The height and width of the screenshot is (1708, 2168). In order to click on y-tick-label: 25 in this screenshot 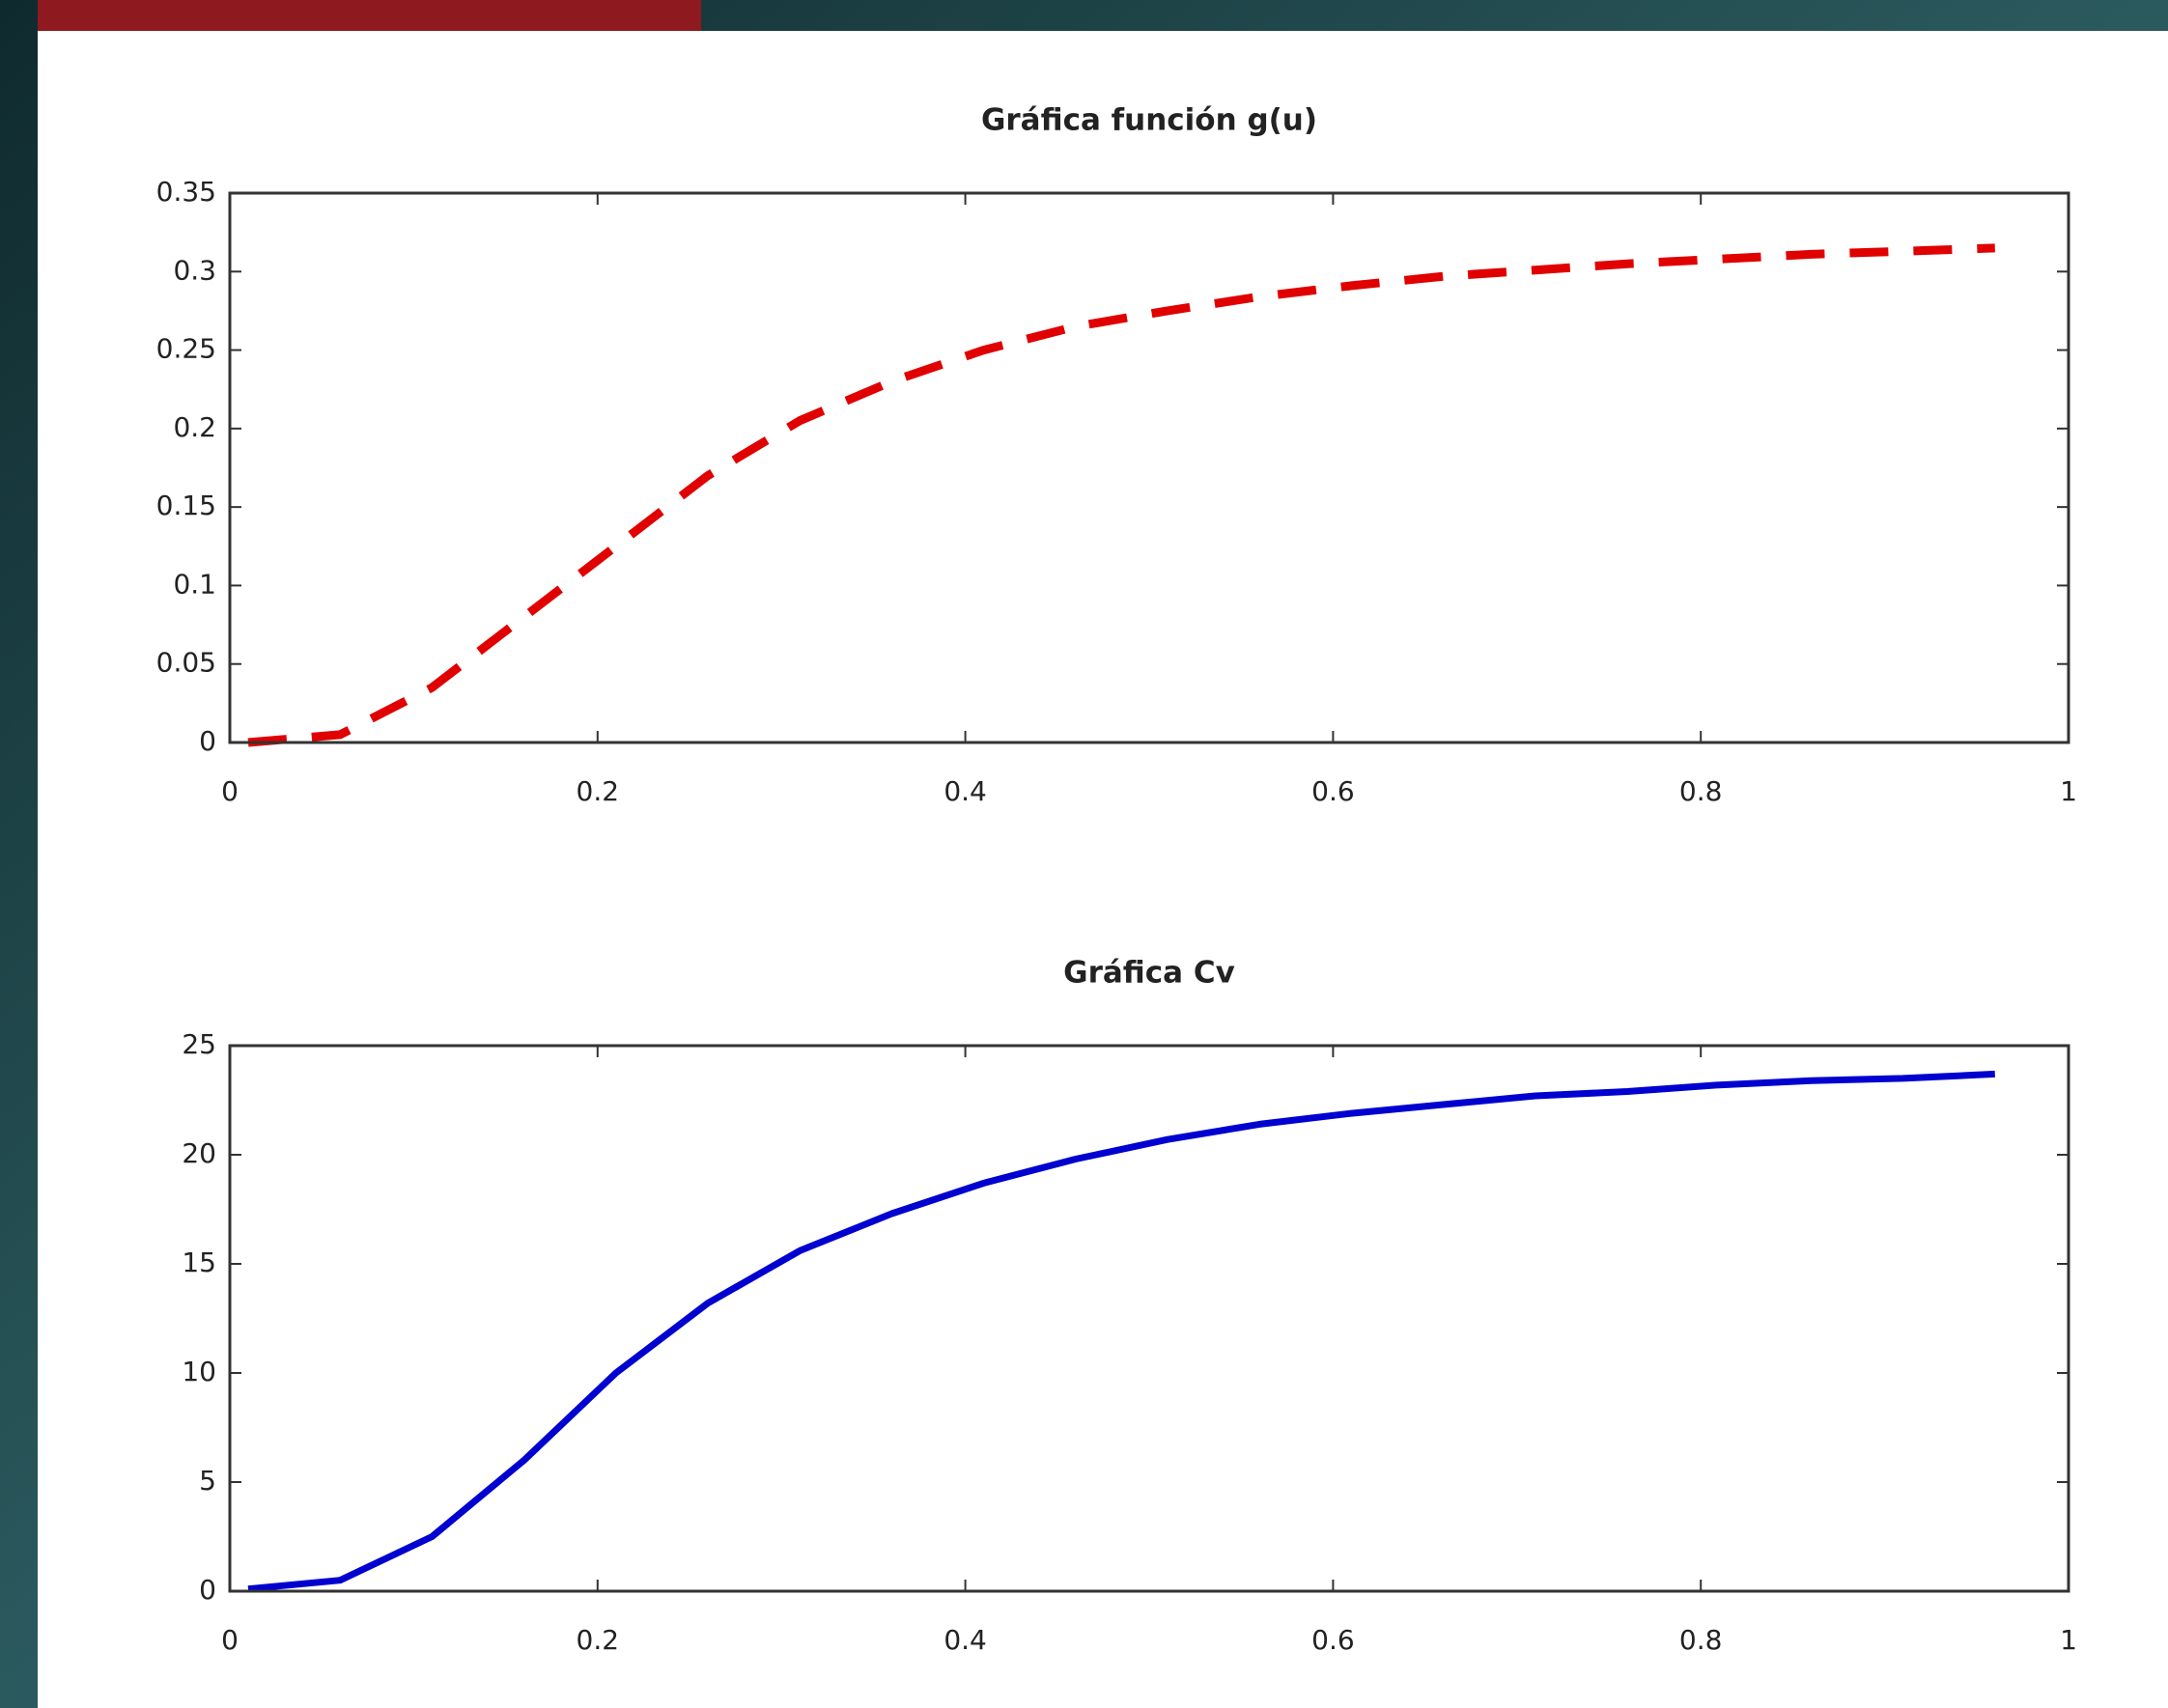, I will do `click(199, 1044)`.